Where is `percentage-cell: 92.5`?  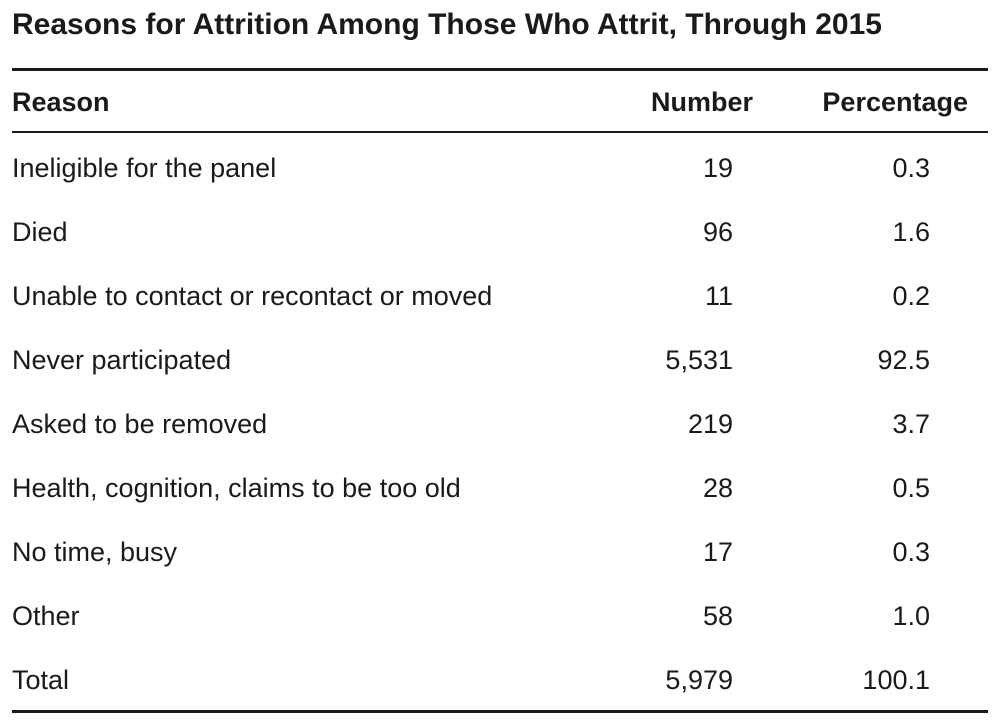
percentage-cell: 92.5 is located at coordinates (903, 360).